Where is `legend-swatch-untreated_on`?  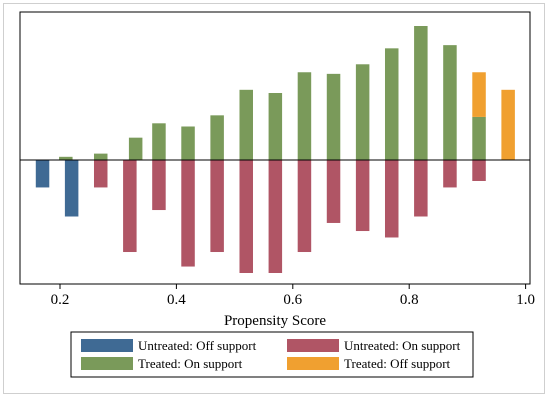
legend-swatch-untreated_on is located at coordinates (313, 345).